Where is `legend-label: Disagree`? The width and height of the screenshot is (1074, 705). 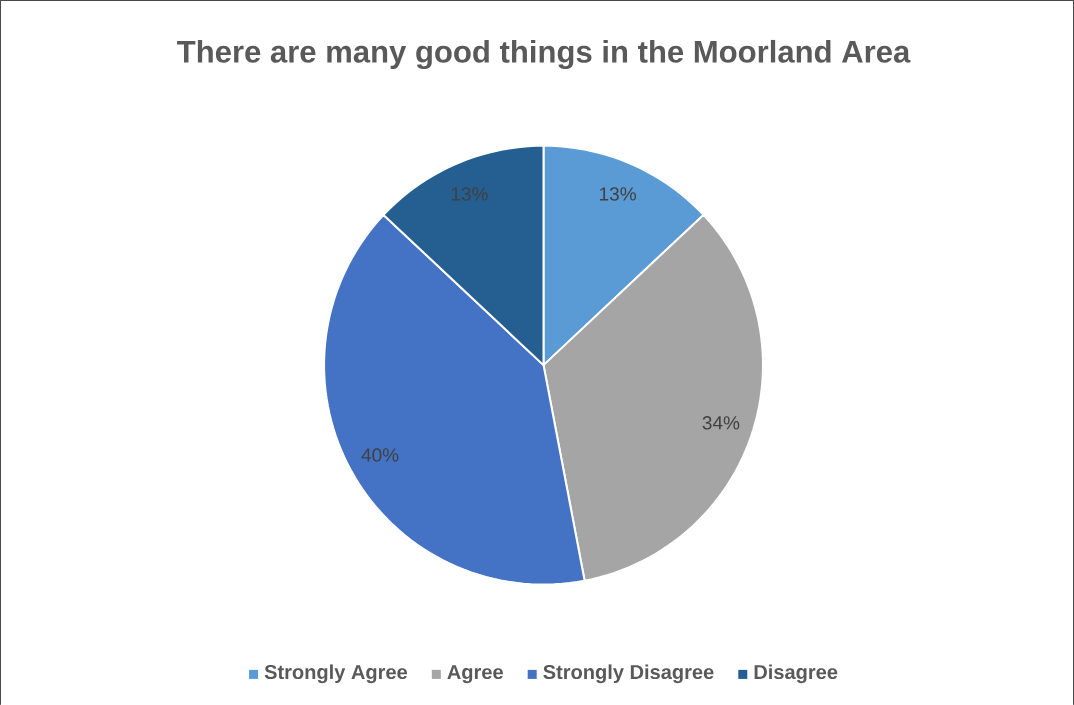
legend-label: Disagree is located at coordinates (796, 674).